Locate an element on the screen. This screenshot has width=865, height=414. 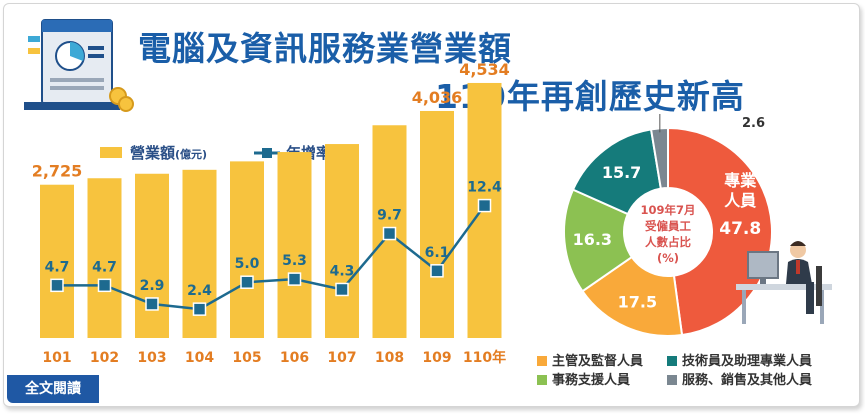
legend-bar-swatch is located at coordinates (111, 152).